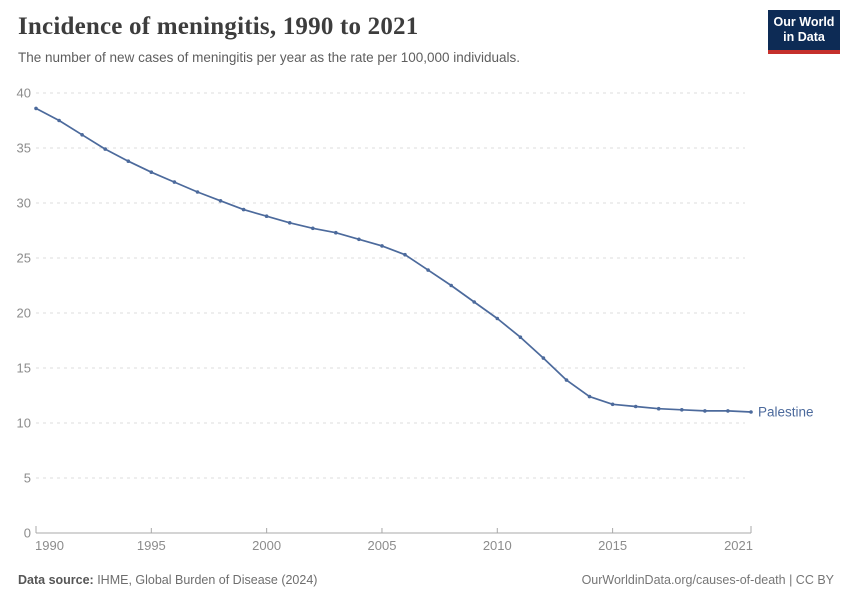 This screenshot has width=850, height=600. I want to click on y-tick-label: 20, so click(24, 313).